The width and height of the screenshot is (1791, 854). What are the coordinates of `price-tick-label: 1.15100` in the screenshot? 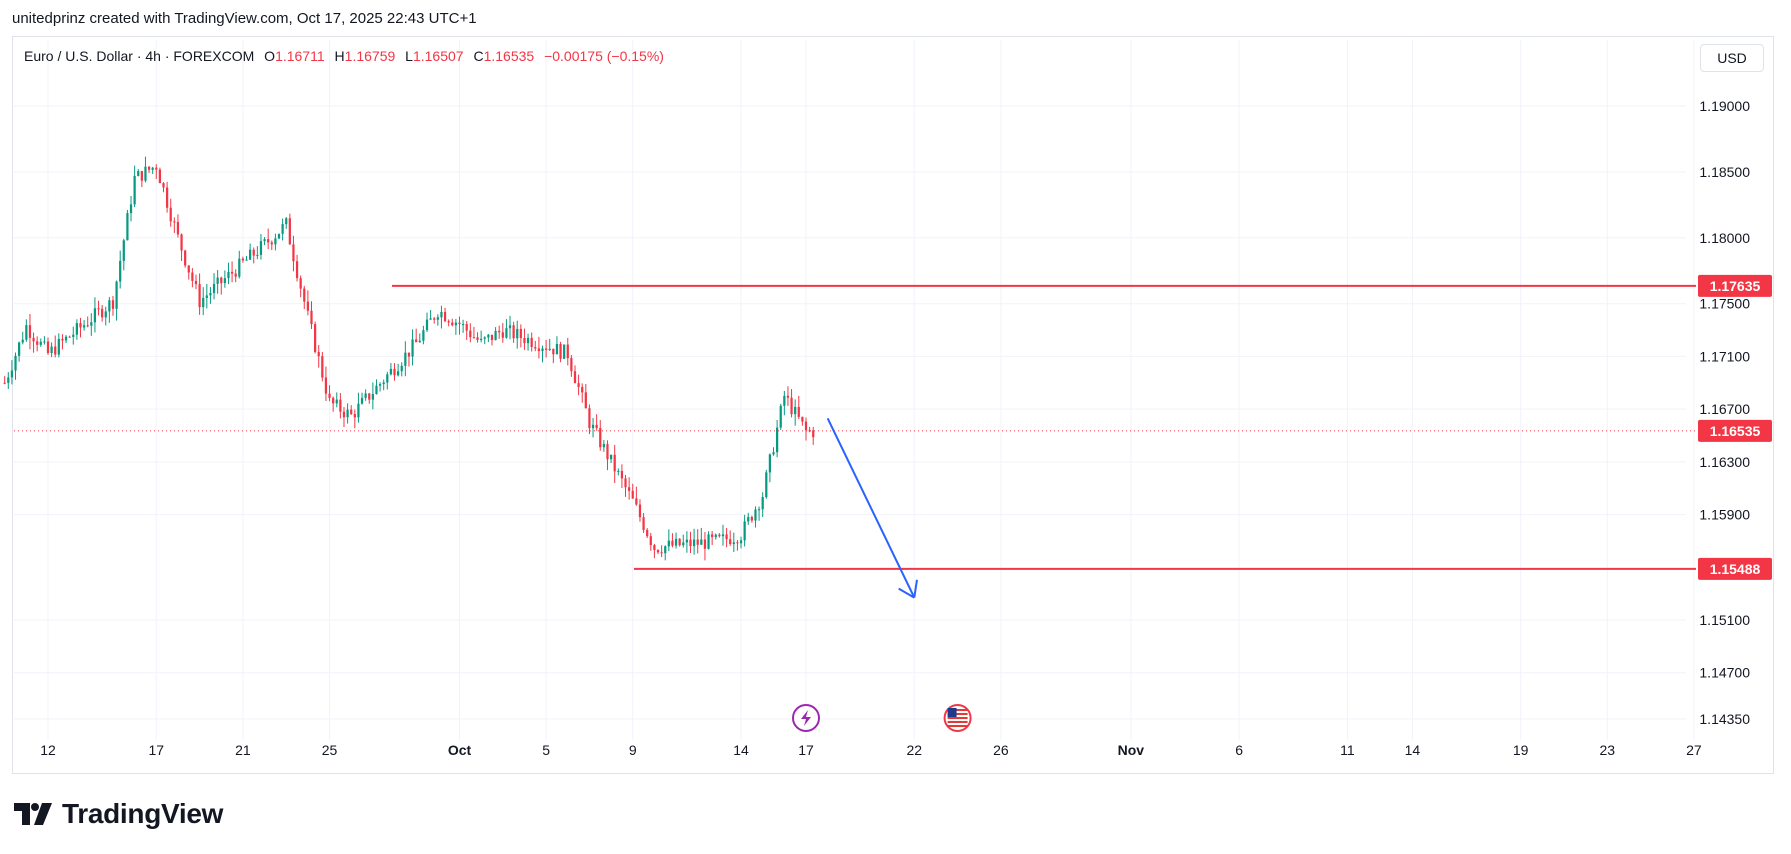 It's located at (1724, 620).